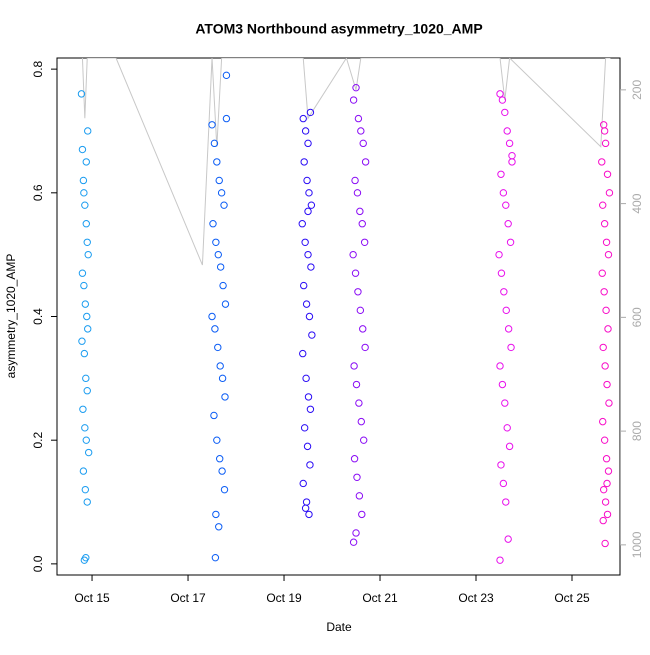 The width and height of the screenshot is (650, 655). What do you see at coordinates (11, 316) in the screenshot?
I see `y-axis-label: asymmetry_1020_AMP` at bounding box center [11, 316].